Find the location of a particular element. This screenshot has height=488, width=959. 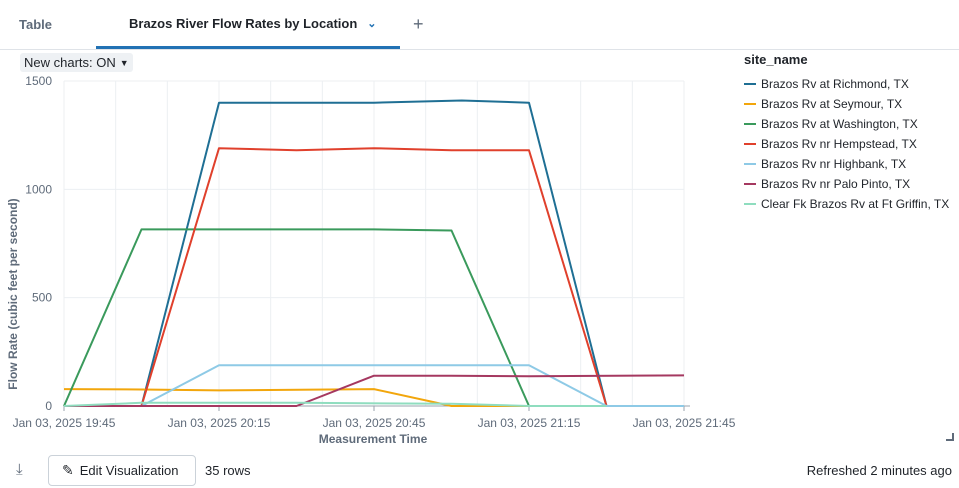

legend-item: Brazos Rv at Washington, TX is located at coordinates (846, 124).